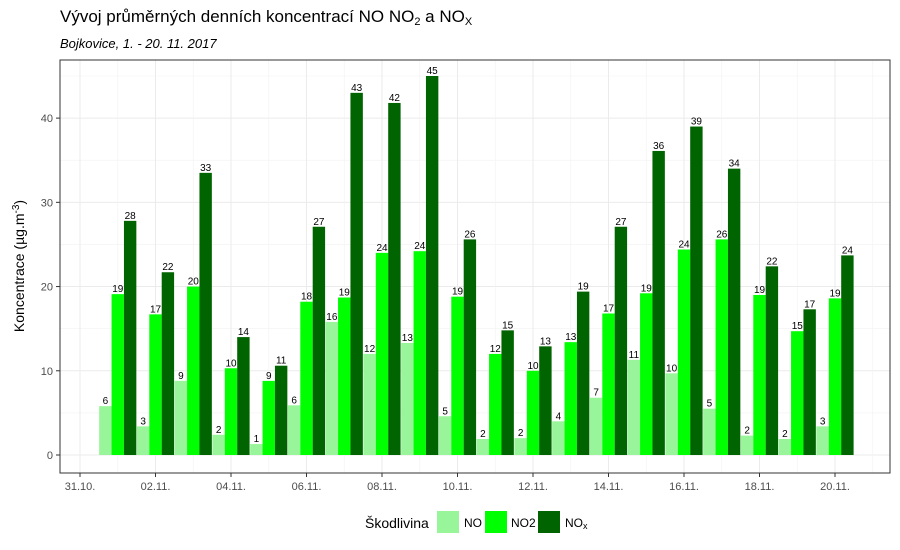  What do you see at coordinates (496, 522) in the screenshot?
I see `legend-key-no2` at bounding box center [496, 522].